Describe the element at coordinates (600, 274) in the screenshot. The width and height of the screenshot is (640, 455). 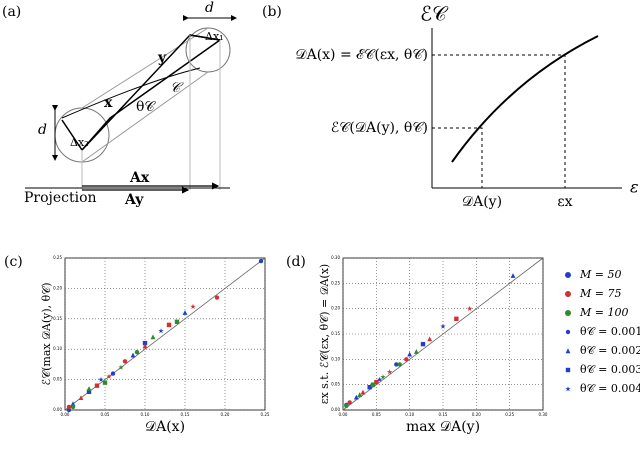
I see `legend-label: M = 50` at that location.